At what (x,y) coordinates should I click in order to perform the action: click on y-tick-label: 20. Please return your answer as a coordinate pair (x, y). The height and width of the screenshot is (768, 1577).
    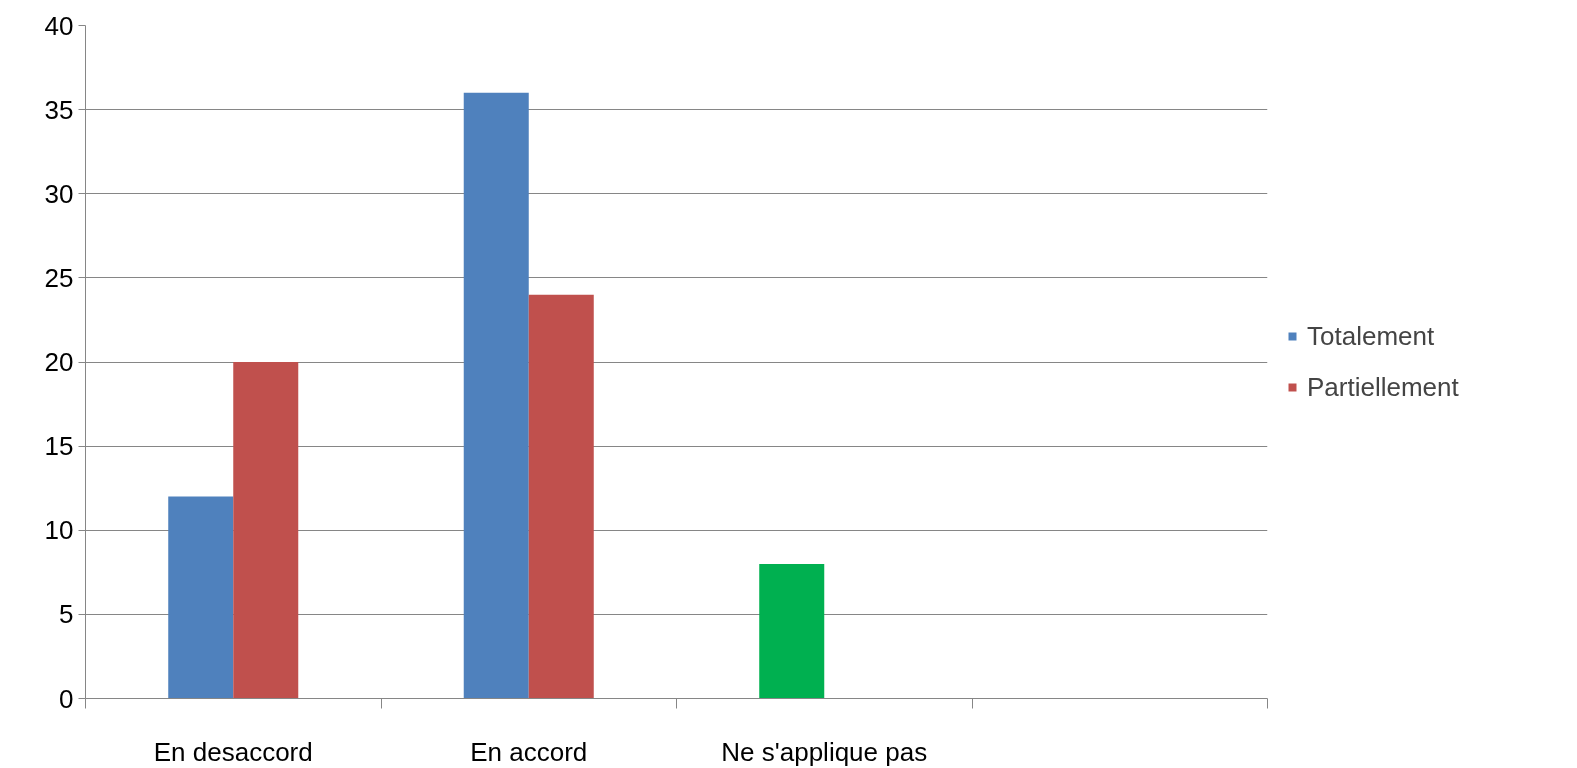
    Looking at the image, I should click on (59, 362).